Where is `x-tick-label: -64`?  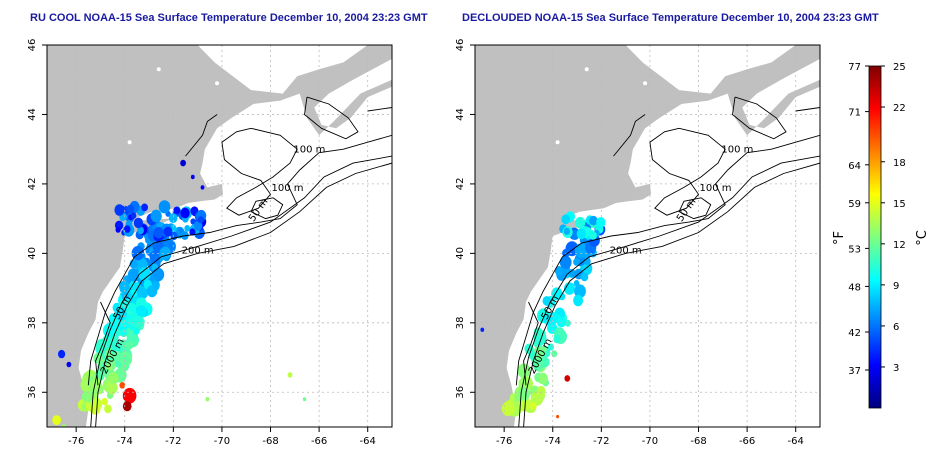
x-tick-label: -64 is located at coordinates (796, 441).